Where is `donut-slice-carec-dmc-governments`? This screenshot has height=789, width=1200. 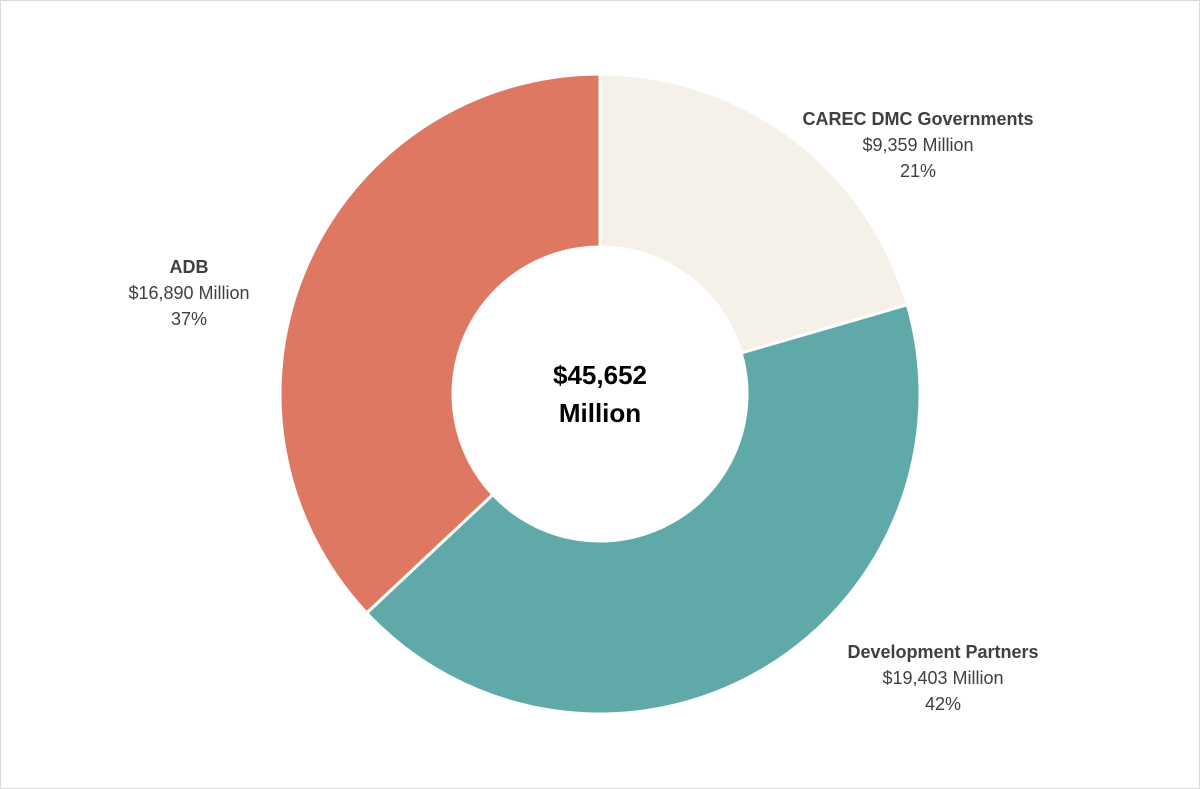
donut-slice-carec-dmc-governments is located at coordinates (754, 213).